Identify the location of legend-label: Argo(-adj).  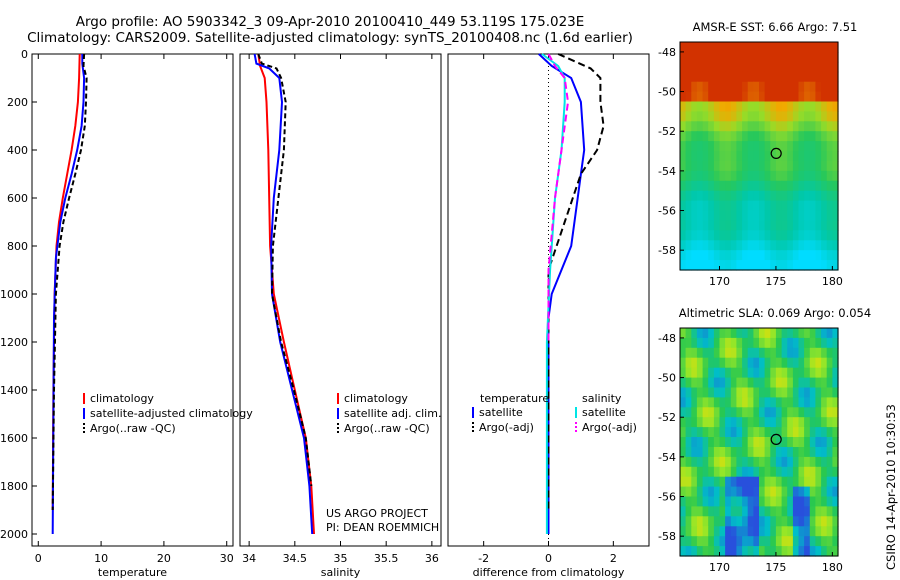
(609, 427).